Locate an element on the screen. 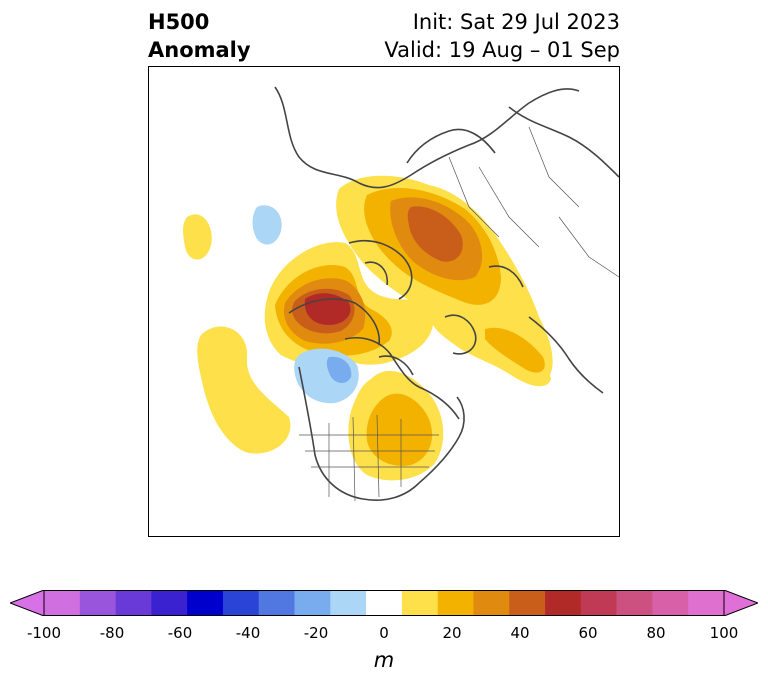 The width and height of the screenshot is (768, 684). colorbar-tick-label: 100 is located at coordinates (724, 633).